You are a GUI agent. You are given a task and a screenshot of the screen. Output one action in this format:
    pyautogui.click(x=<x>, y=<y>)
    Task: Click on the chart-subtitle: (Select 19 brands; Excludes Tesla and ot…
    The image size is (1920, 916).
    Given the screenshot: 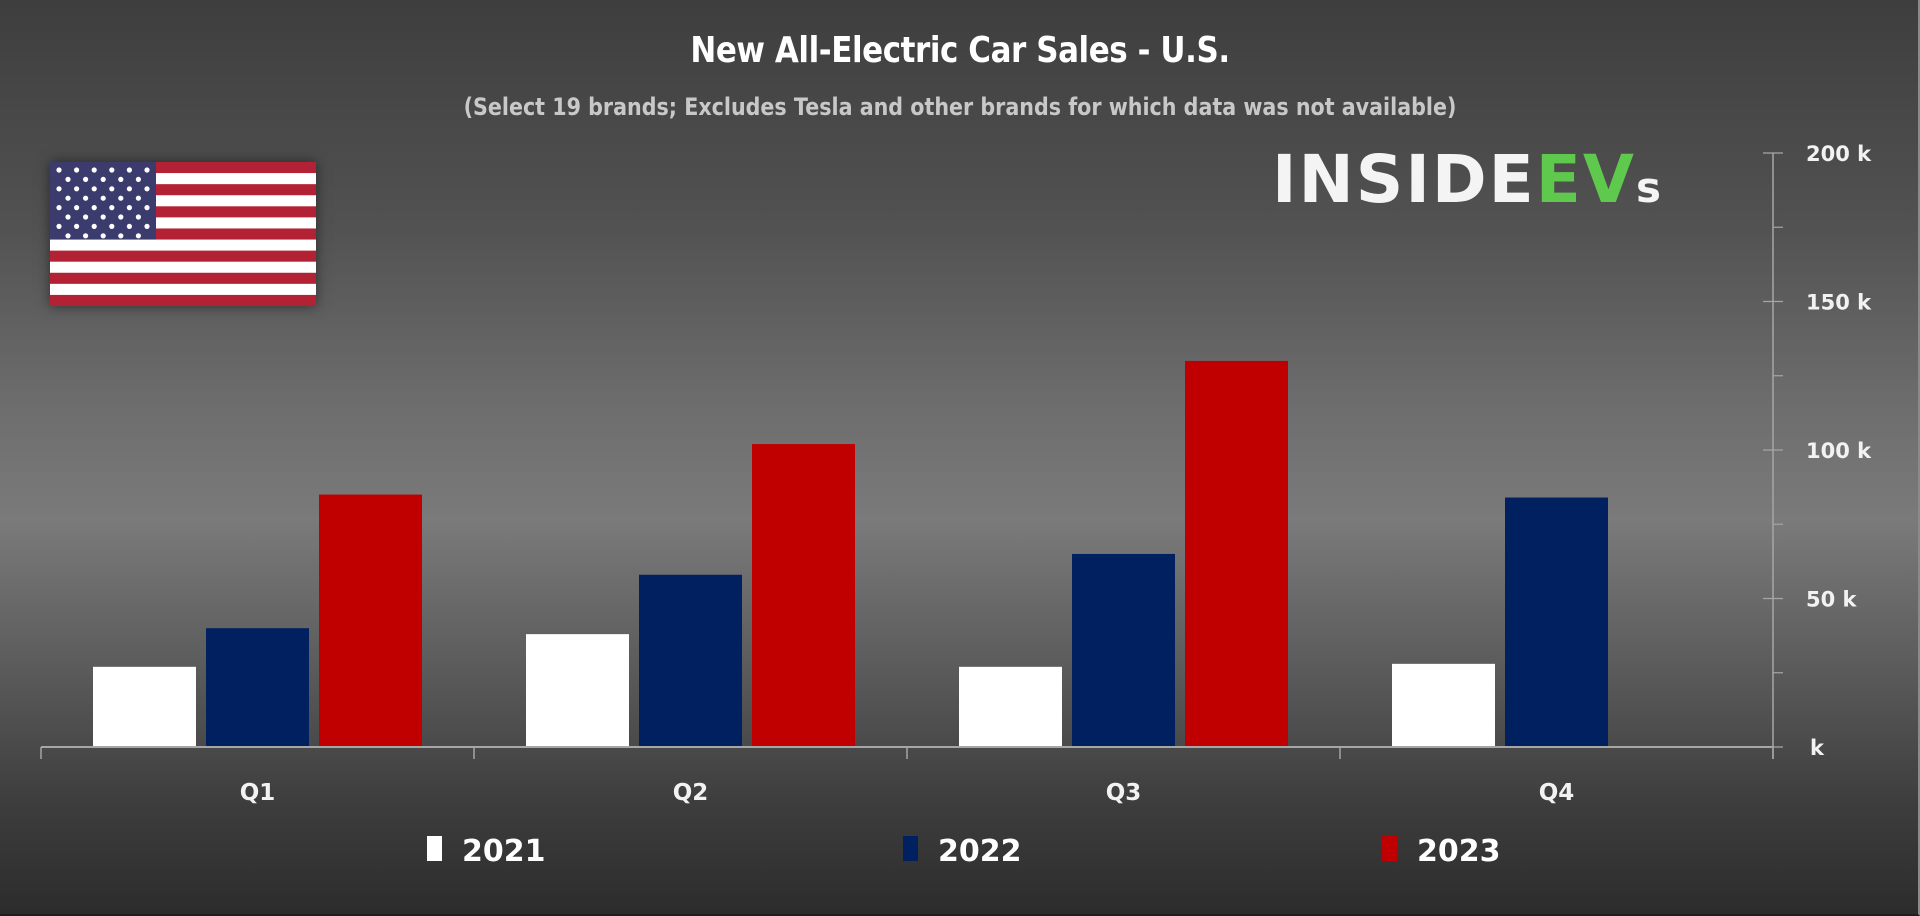 What is the action you would take?
    pyautogui.click(x=960, y=107)
    